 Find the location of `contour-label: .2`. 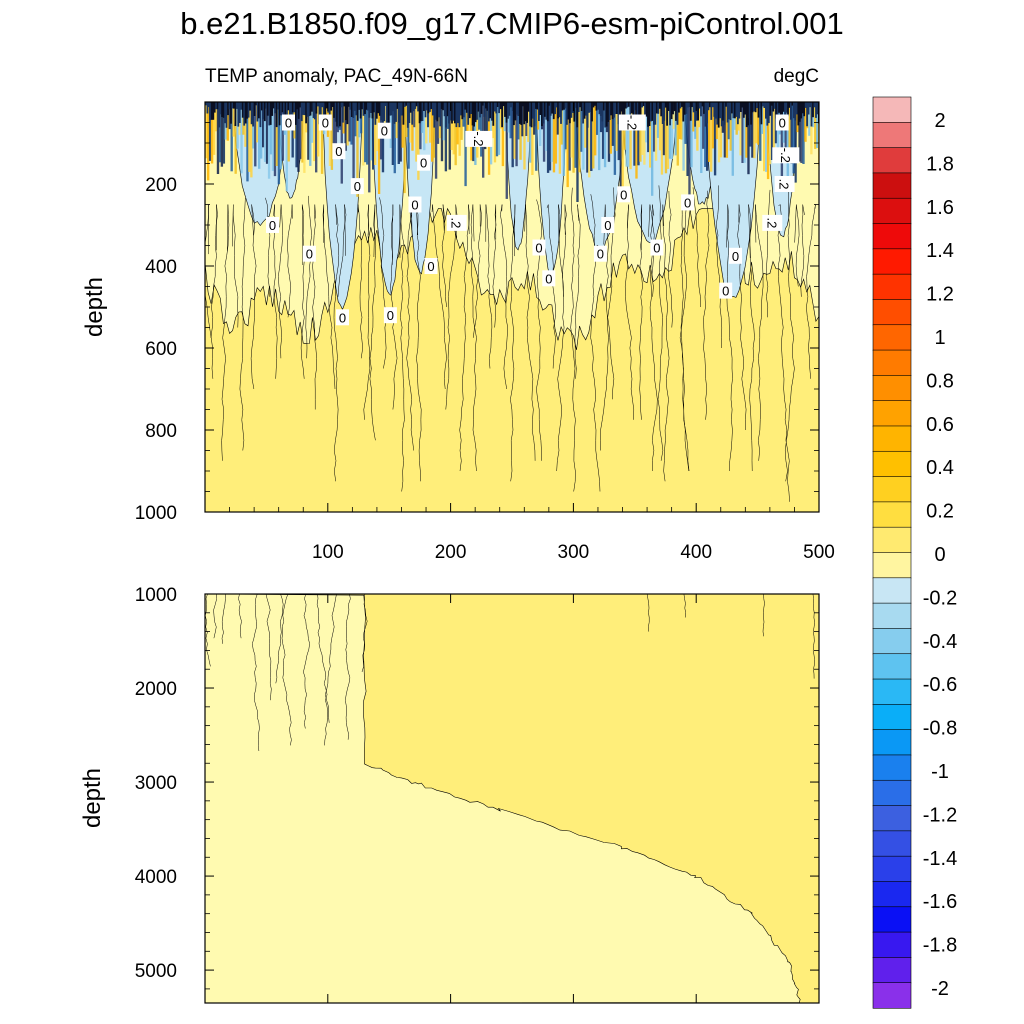

contour-label: .2 is located at coordinates (784, 184).